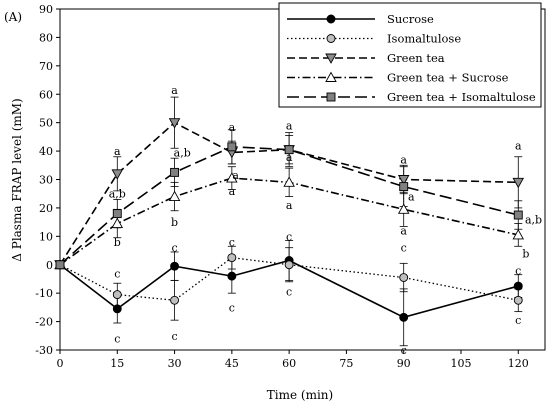  I want to click on x-axis-title: Time (min), so click(300, 395).